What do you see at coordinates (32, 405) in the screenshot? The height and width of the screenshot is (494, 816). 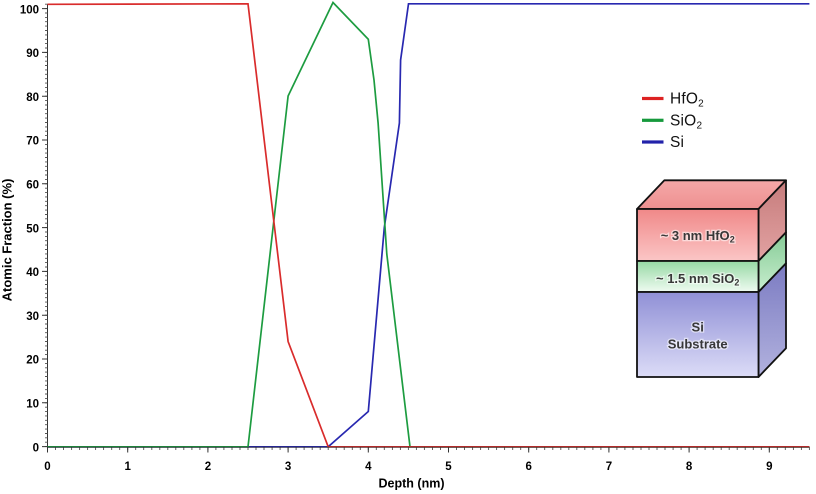 I see `svg-text: 10` at bounding box center [32, 405].